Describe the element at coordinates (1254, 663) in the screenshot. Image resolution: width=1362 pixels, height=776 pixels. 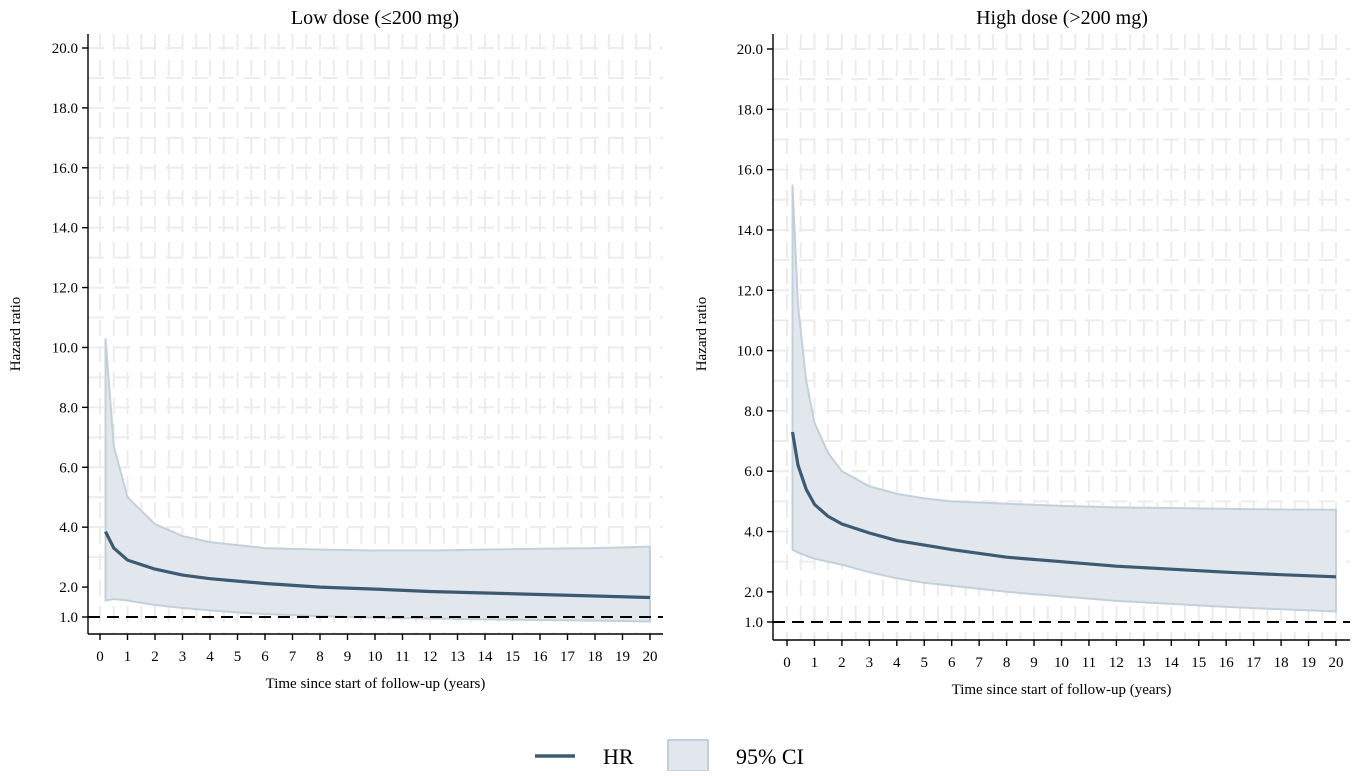
I see `panel-2-xtick-label: 17` at that location.